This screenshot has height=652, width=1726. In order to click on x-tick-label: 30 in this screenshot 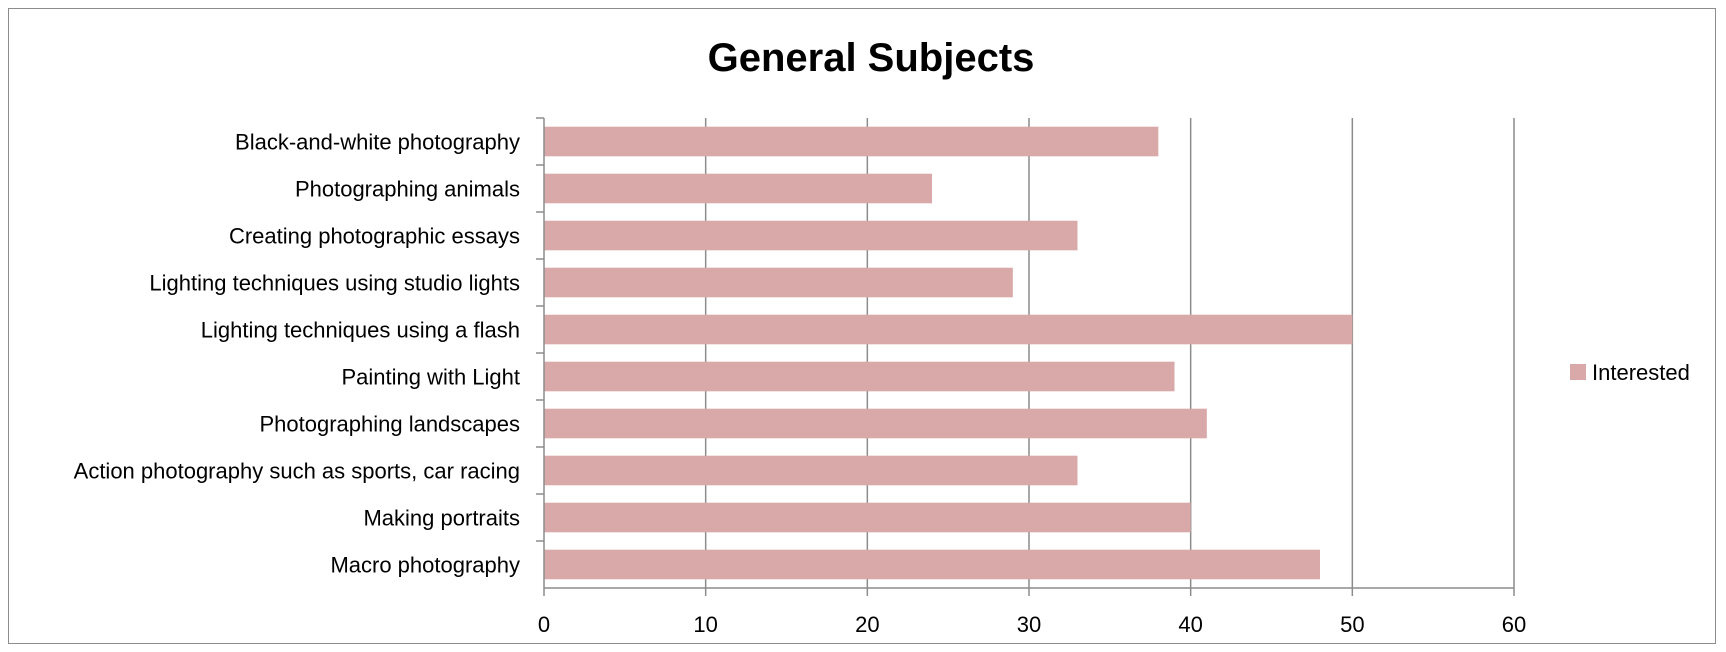, I will do `click(1029, 624)`.